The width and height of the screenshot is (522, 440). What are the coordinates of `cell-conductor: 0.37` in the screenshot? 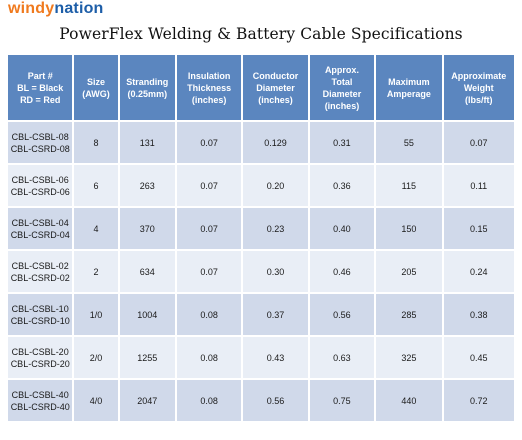 It's located at (275, 314).